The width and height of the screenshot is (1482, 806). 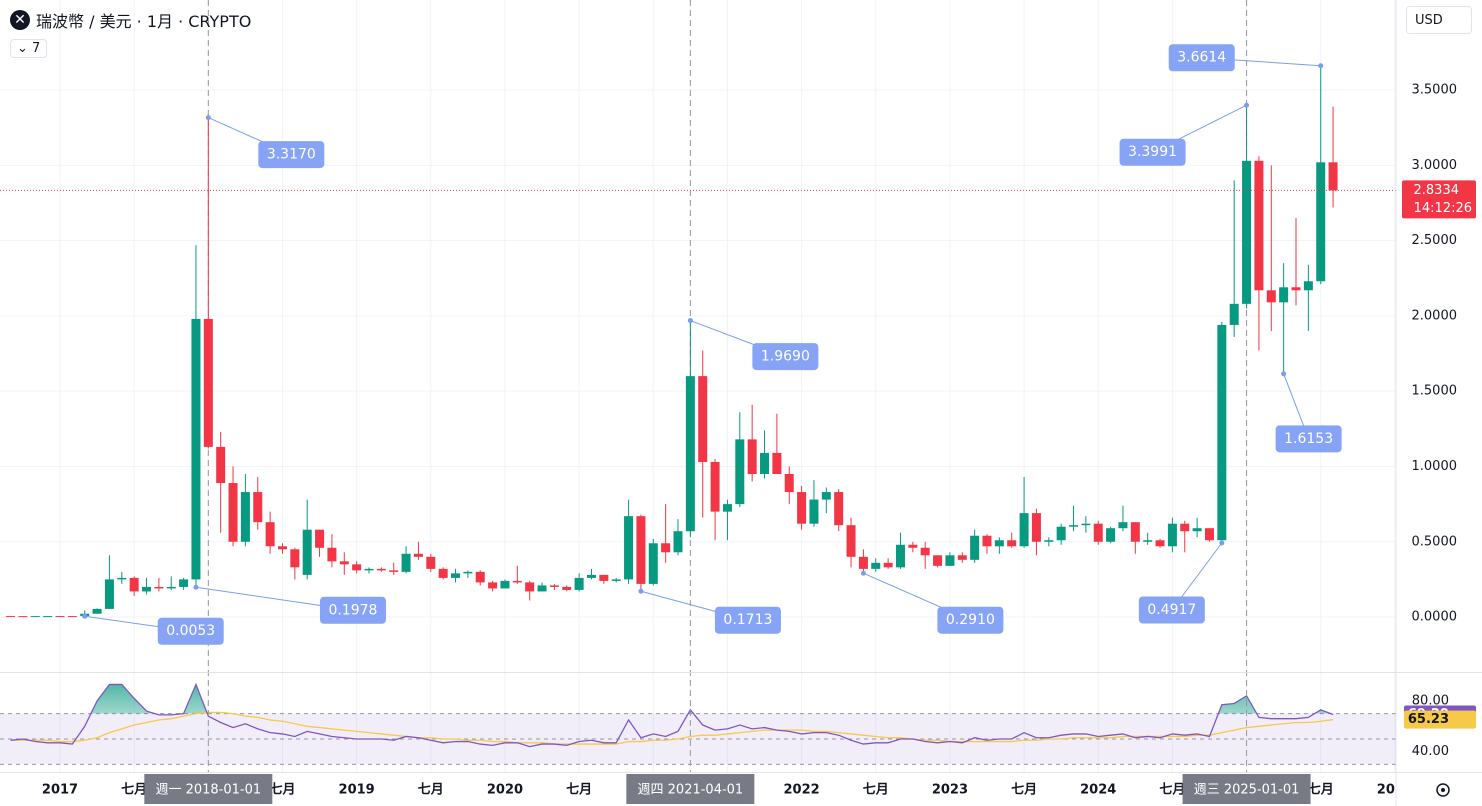 What do you see at coordinates (785, 357) in the screenshot?
I see `annotation-label: 1.9690` at bounding box center [785, 357].